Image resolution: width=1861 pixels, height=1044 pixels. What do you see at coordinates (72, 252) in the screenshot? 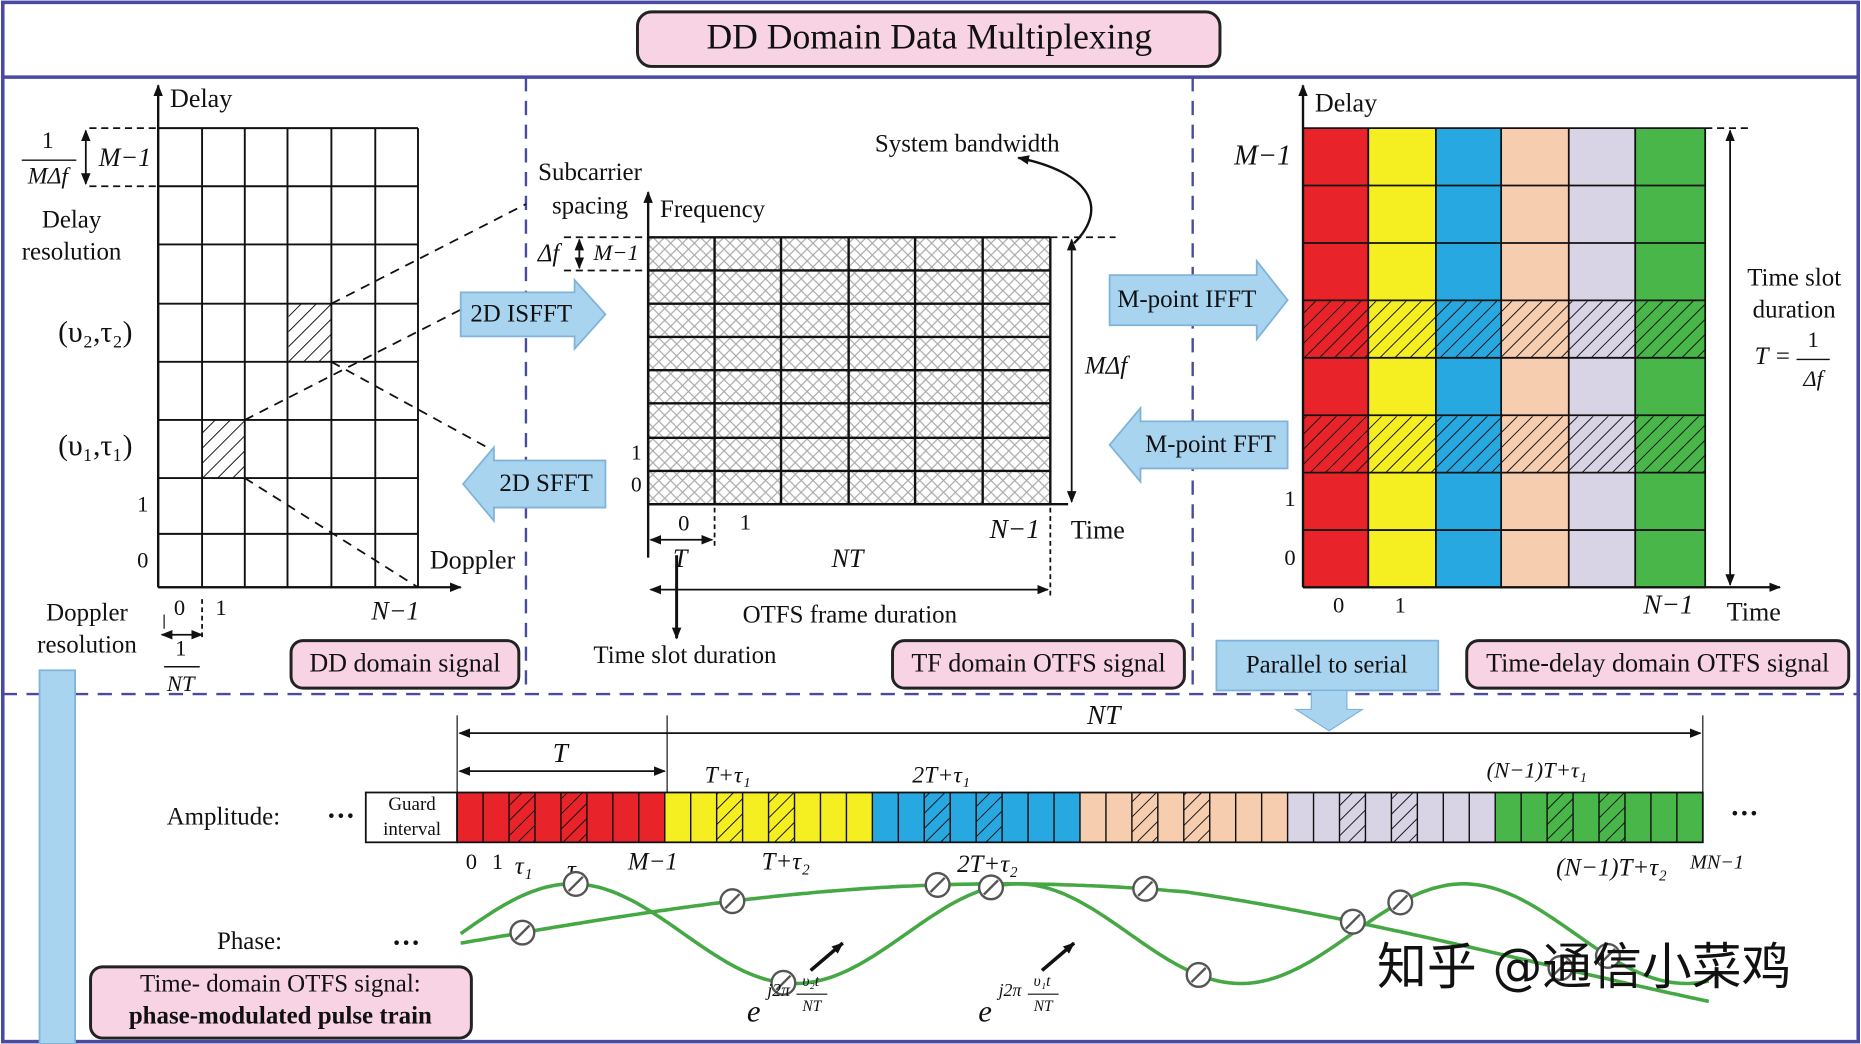
I see `label: resolution` at bounding box center [72, 252].